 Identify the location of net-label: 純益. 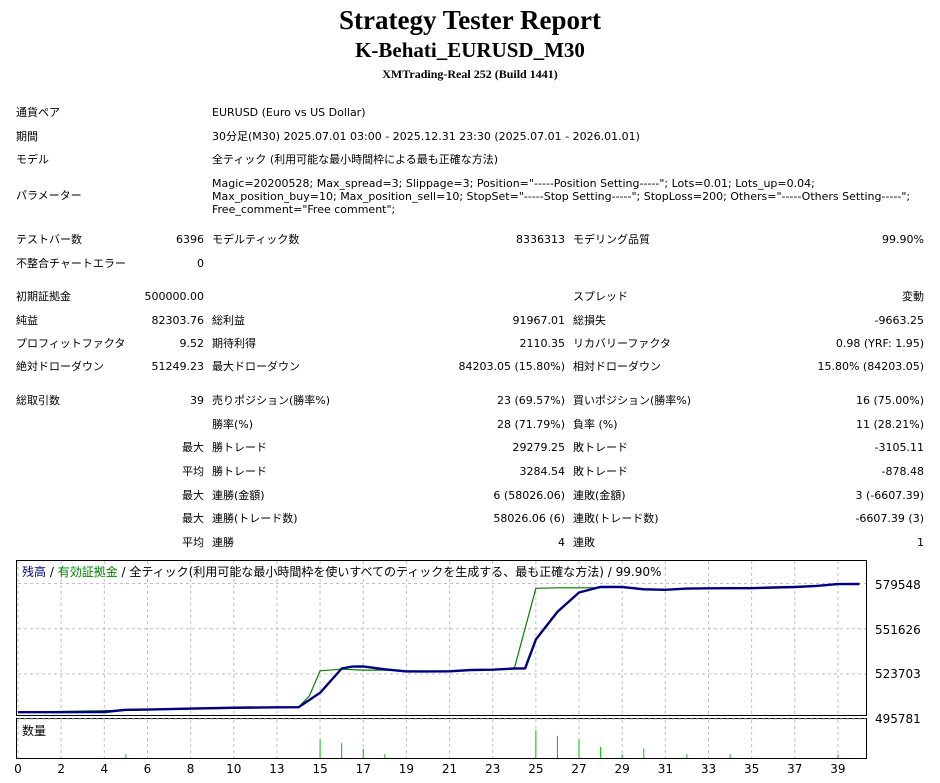
(27, 320).